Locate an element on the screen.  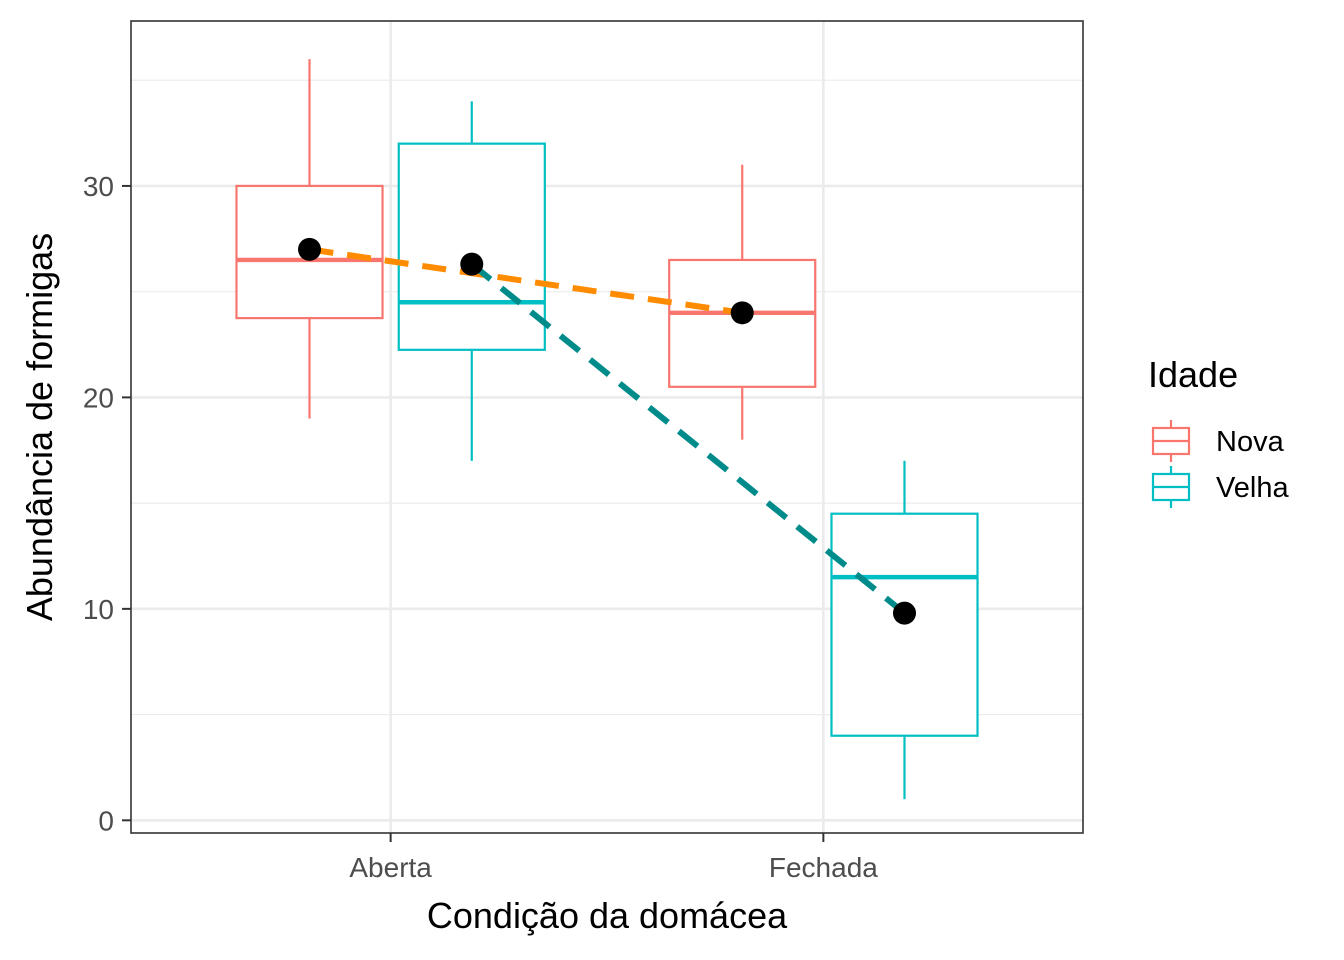
mean-point-nova-aberta is located at coordinates (309, 249).